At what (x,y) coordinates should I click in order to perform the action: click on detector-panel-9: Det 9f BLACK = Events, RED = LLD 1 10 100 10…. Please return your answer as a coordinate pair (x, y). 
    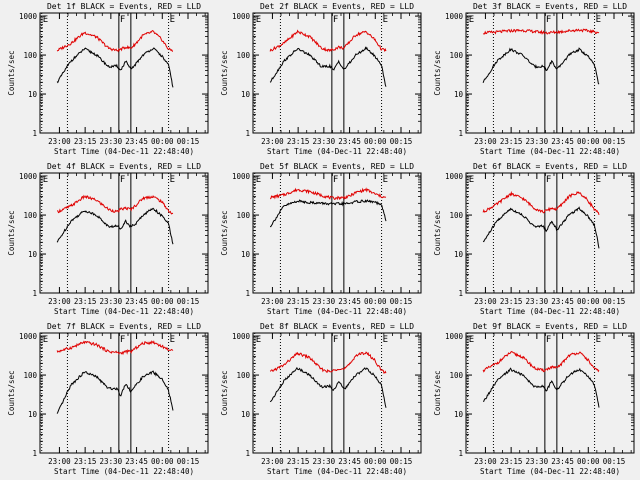
    Looking at the image, I should click on (534, 399).